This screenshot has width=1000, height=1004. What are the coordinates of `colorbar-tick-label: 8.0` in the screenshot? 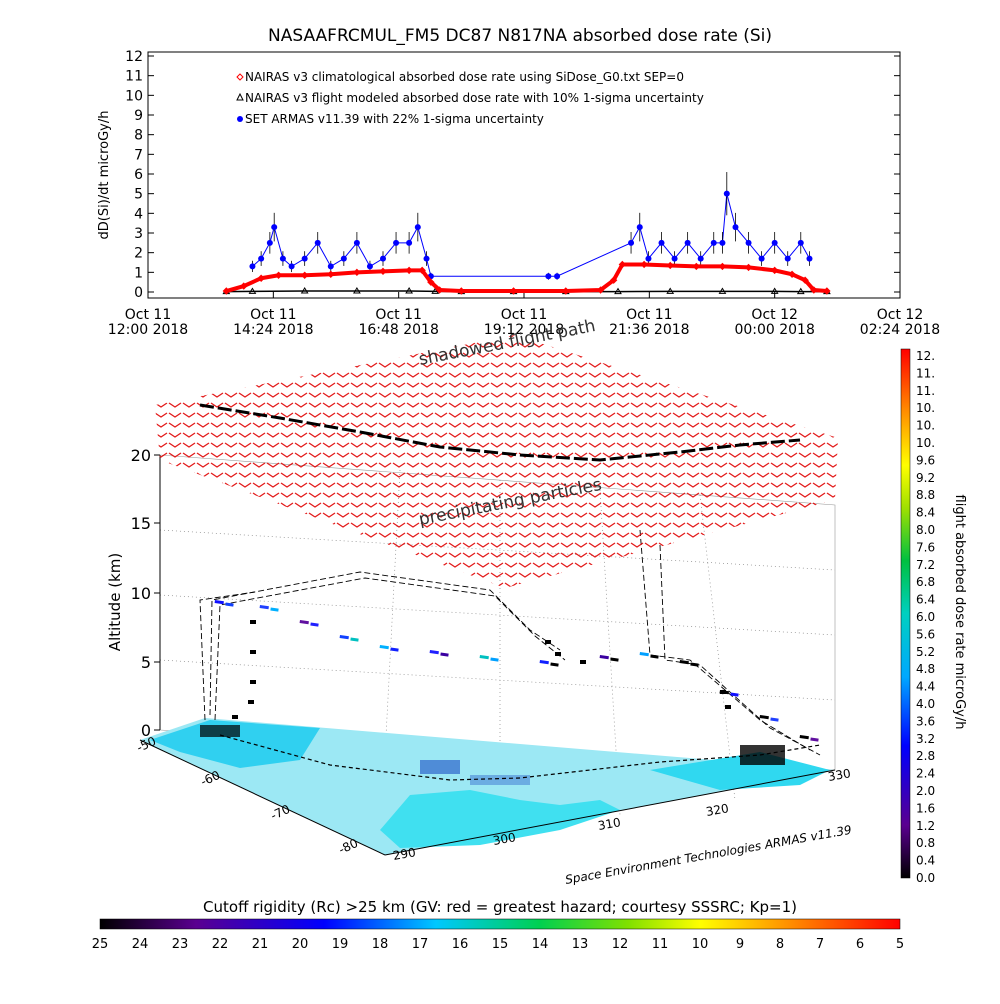 It's located at (925, 530).